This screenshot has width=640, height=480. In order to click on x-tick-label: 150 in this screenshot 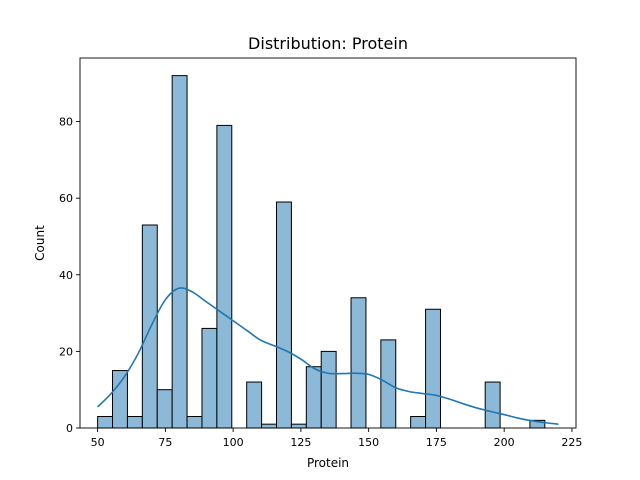, I will do `click(368, 442)`.